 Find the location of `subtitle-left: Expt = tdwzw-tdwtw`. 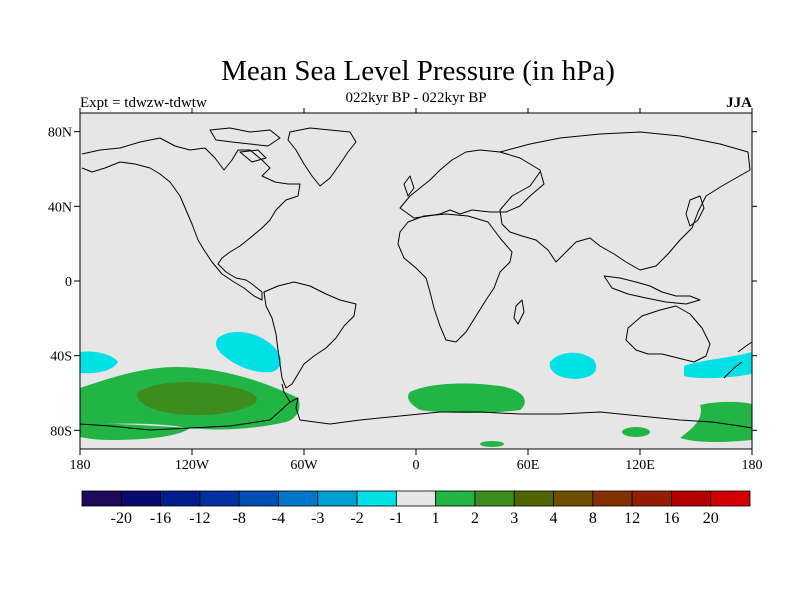

subtitle-left: Expt = tdwzw-tdwtw is located at coordinates (143, 103).